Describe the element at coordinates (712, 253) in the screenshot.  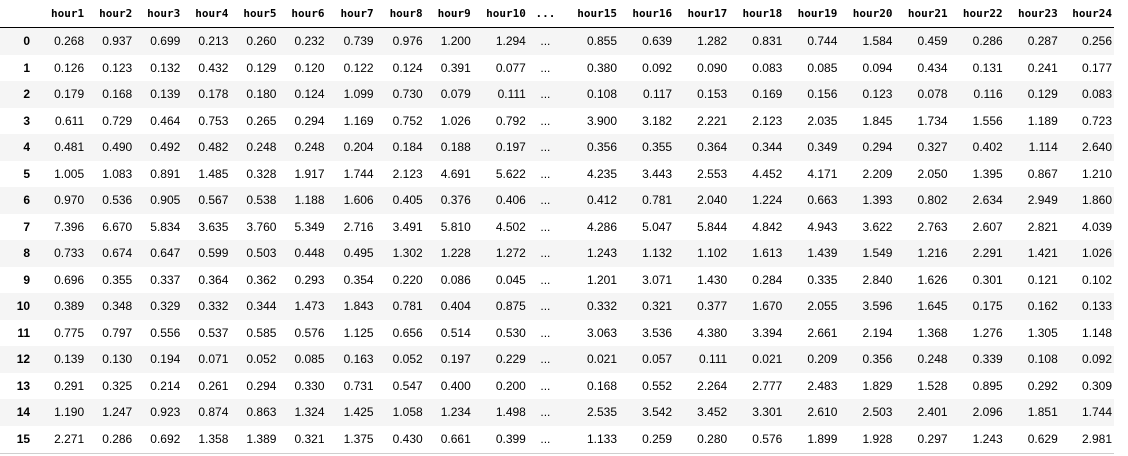
I see `table-cell: 1.102` at that location.